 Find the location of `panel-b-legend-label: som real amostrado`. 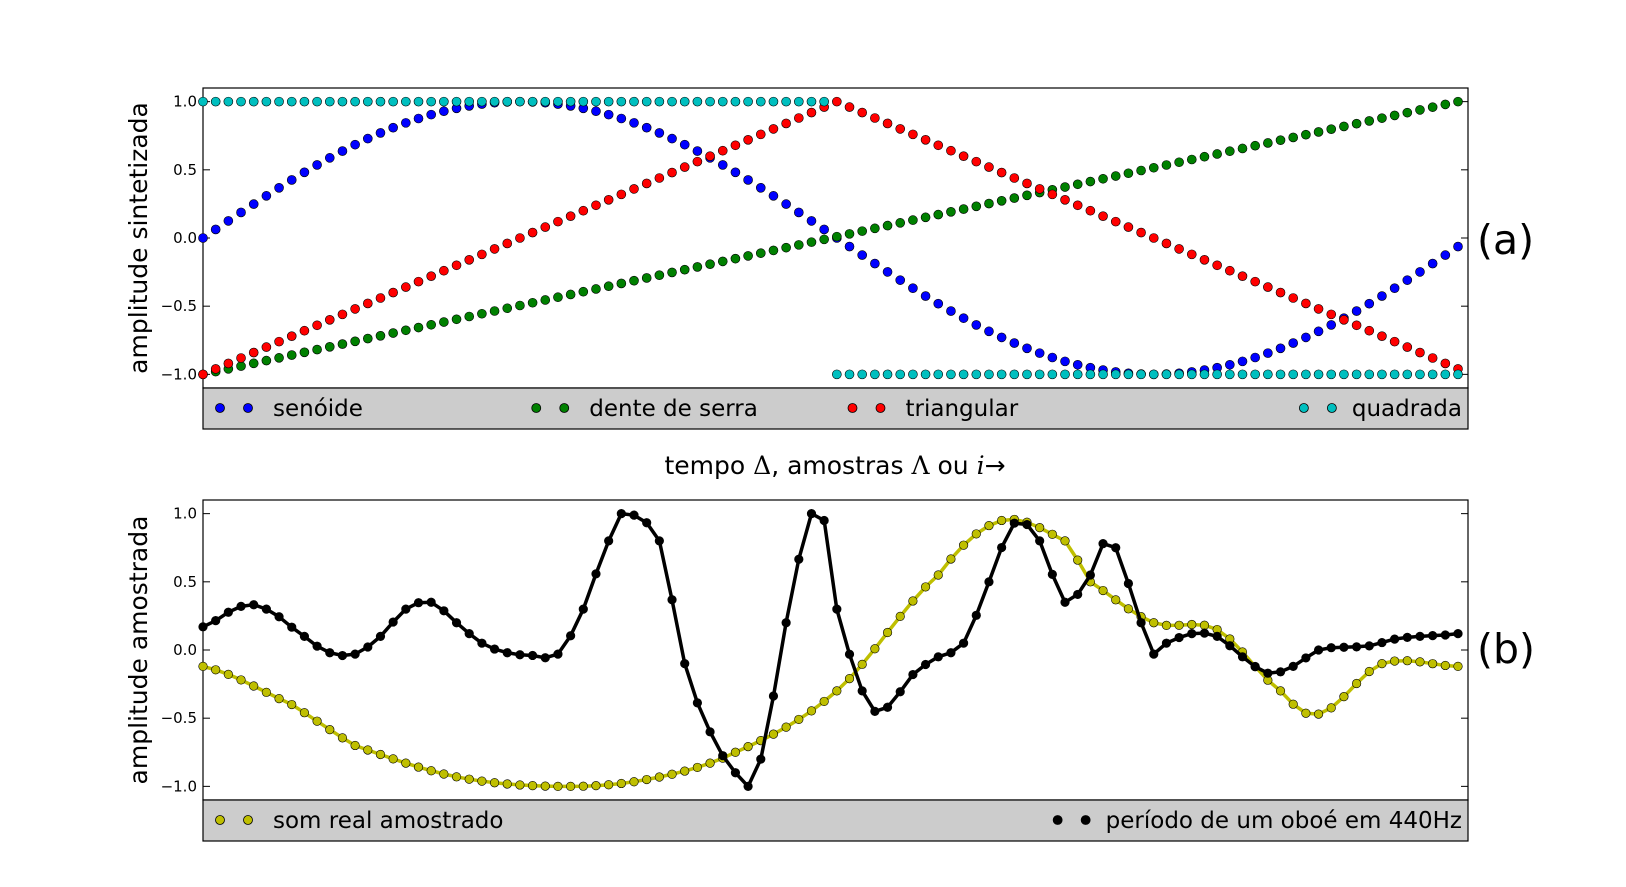

panel-b-legend-label: som real amostrado is located at coordinates (388, 821).